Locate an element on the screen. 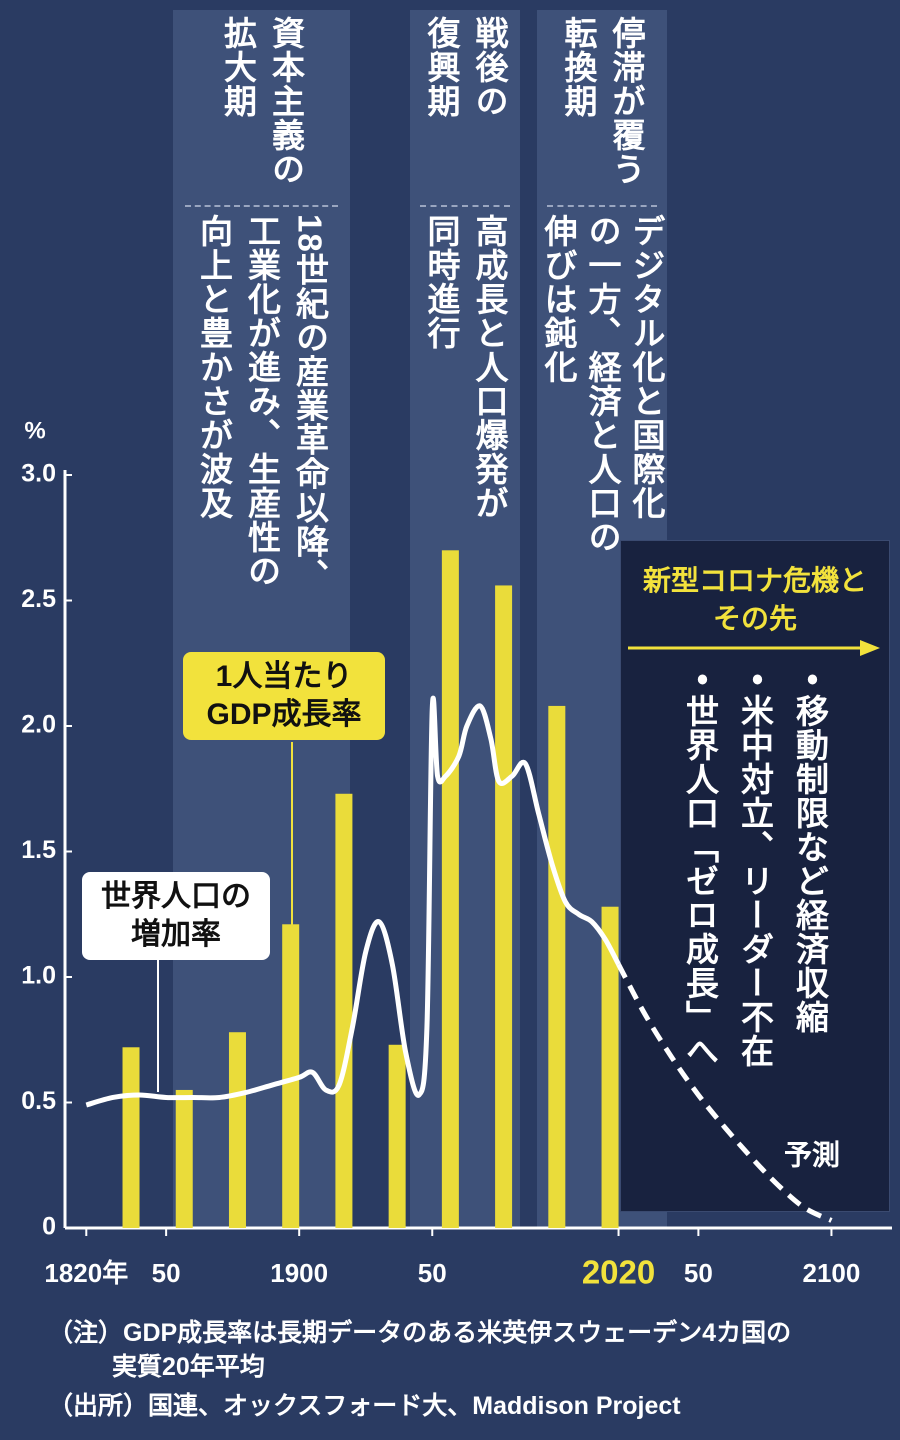  text-line: 転換期 is located at coordinates (578, 67).